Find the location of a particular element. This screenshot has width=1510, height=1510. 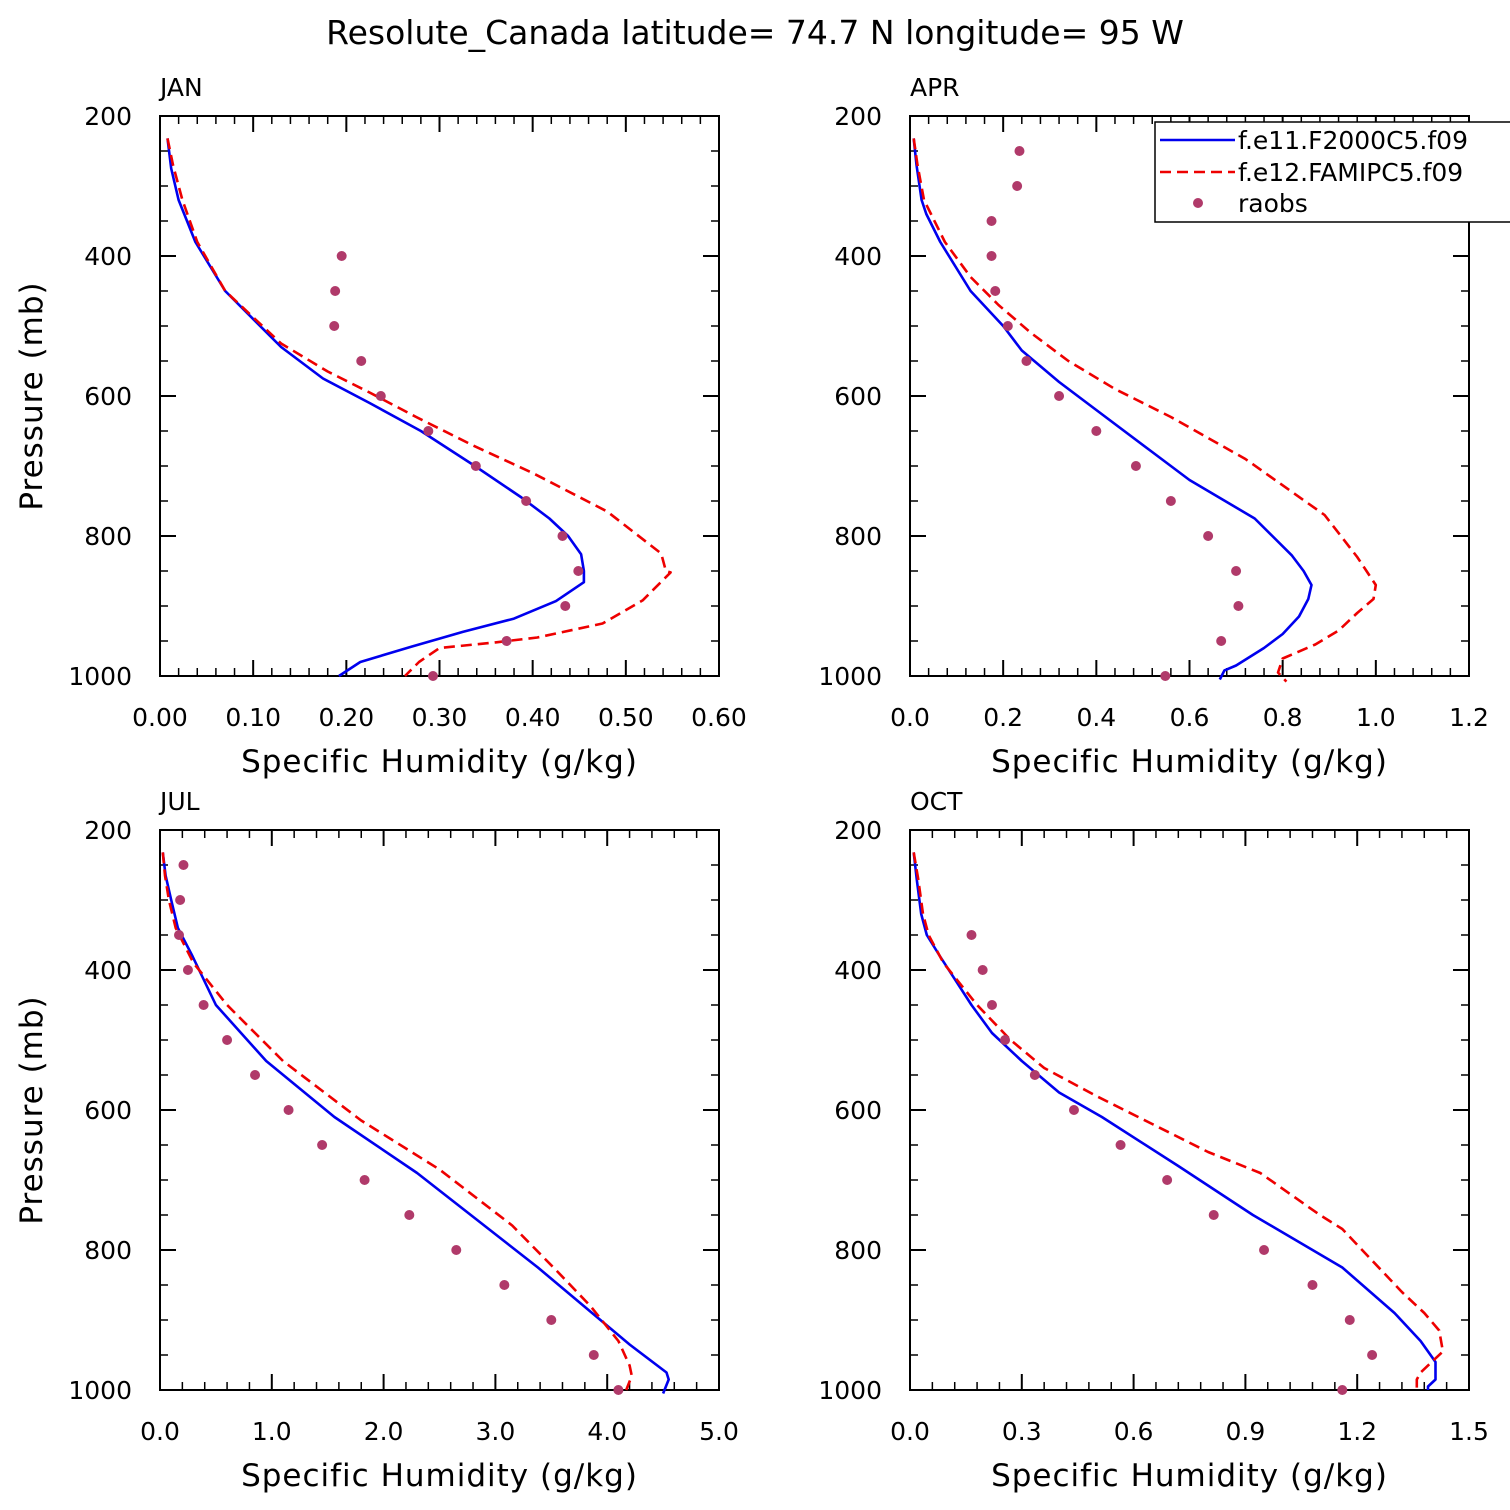

x-tick-label: 2.0 is located at coordinates (384, 1431).